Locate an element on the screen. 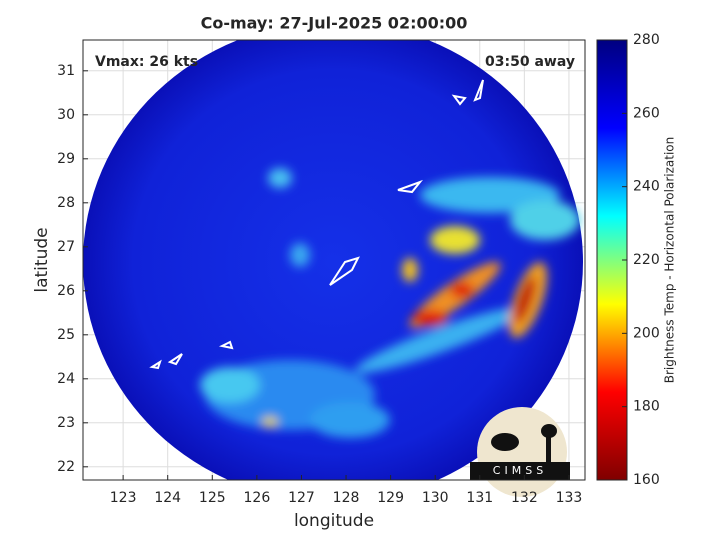 This screenshot has width=720, height=544. x-tick-label: 123 is located at coordinates (123, 498).